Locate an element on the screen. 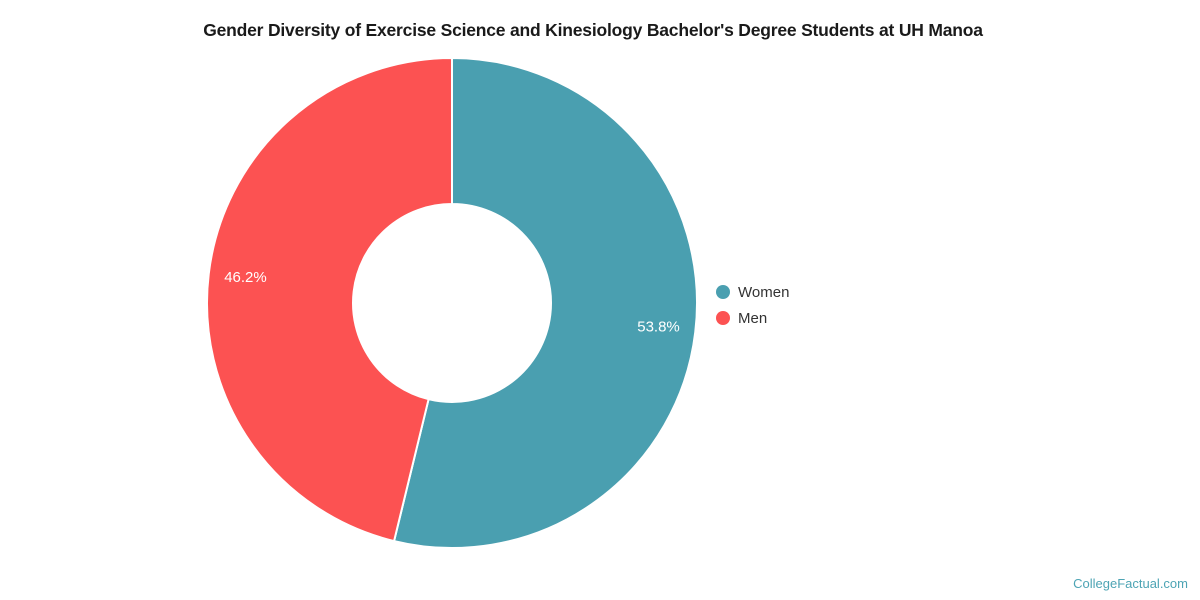 The image size is (1200, 600). slice-value-label-women: 53.8% is located at coordinates (658, 327).